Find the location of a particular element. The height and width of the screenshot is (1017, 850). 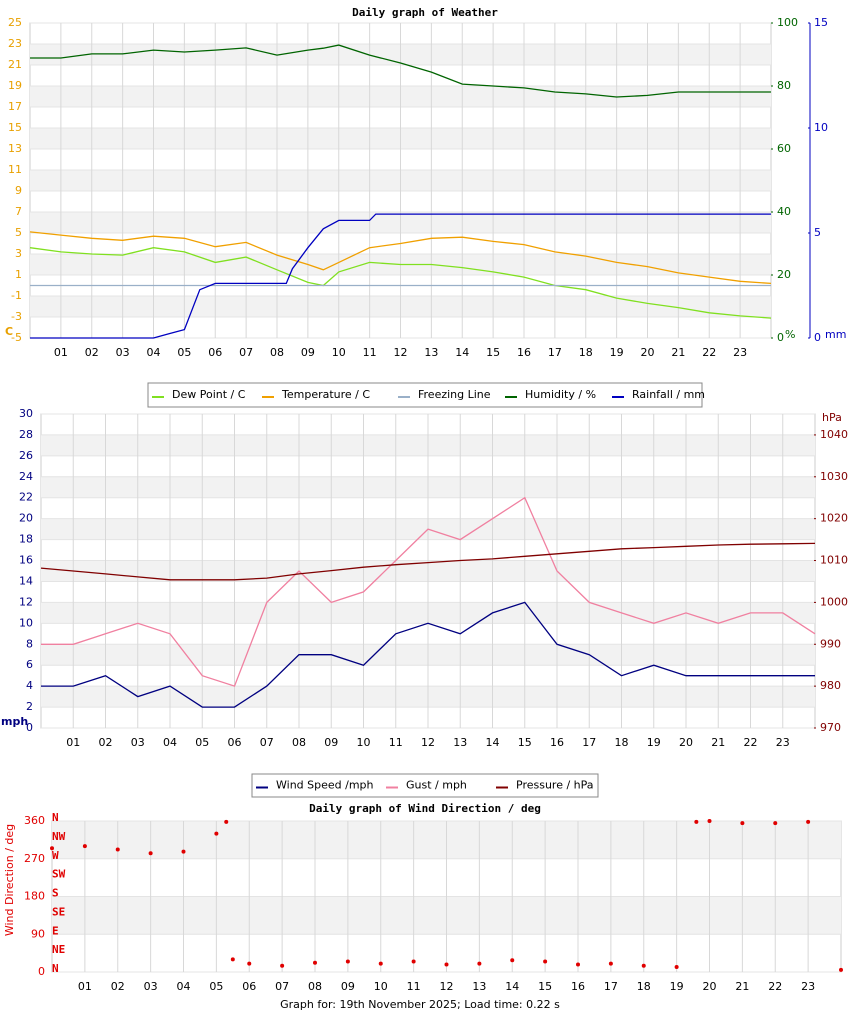

y2-tick-label: 1000 is located at coordinates (834, 601).